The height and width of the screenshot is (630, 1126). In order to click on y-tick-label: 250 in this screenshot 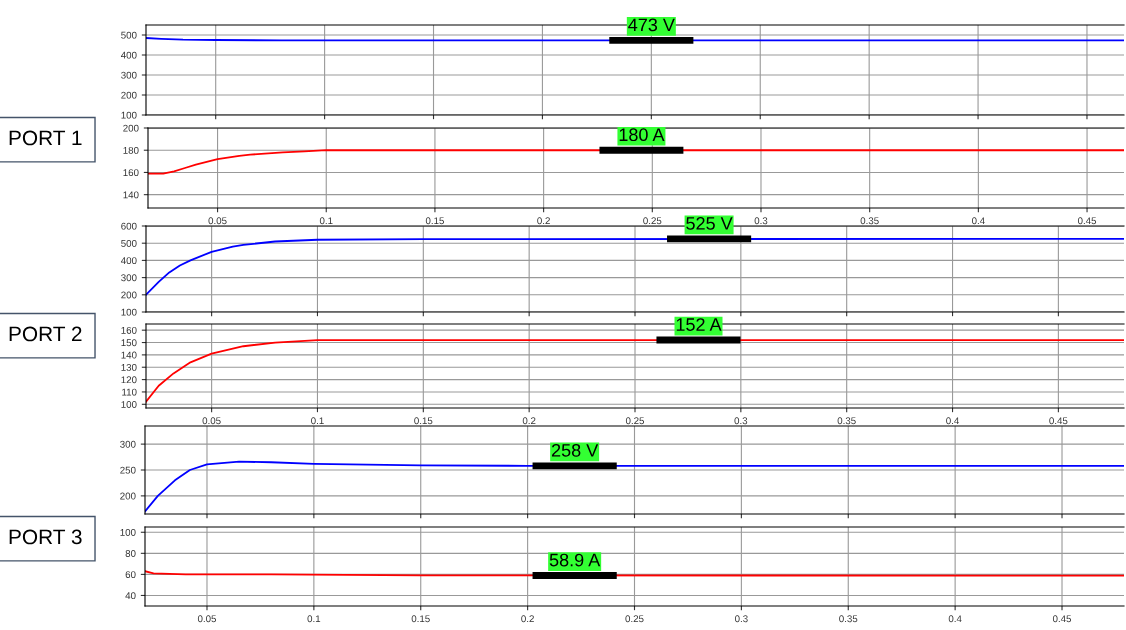, I will do `click(128, 470)`.